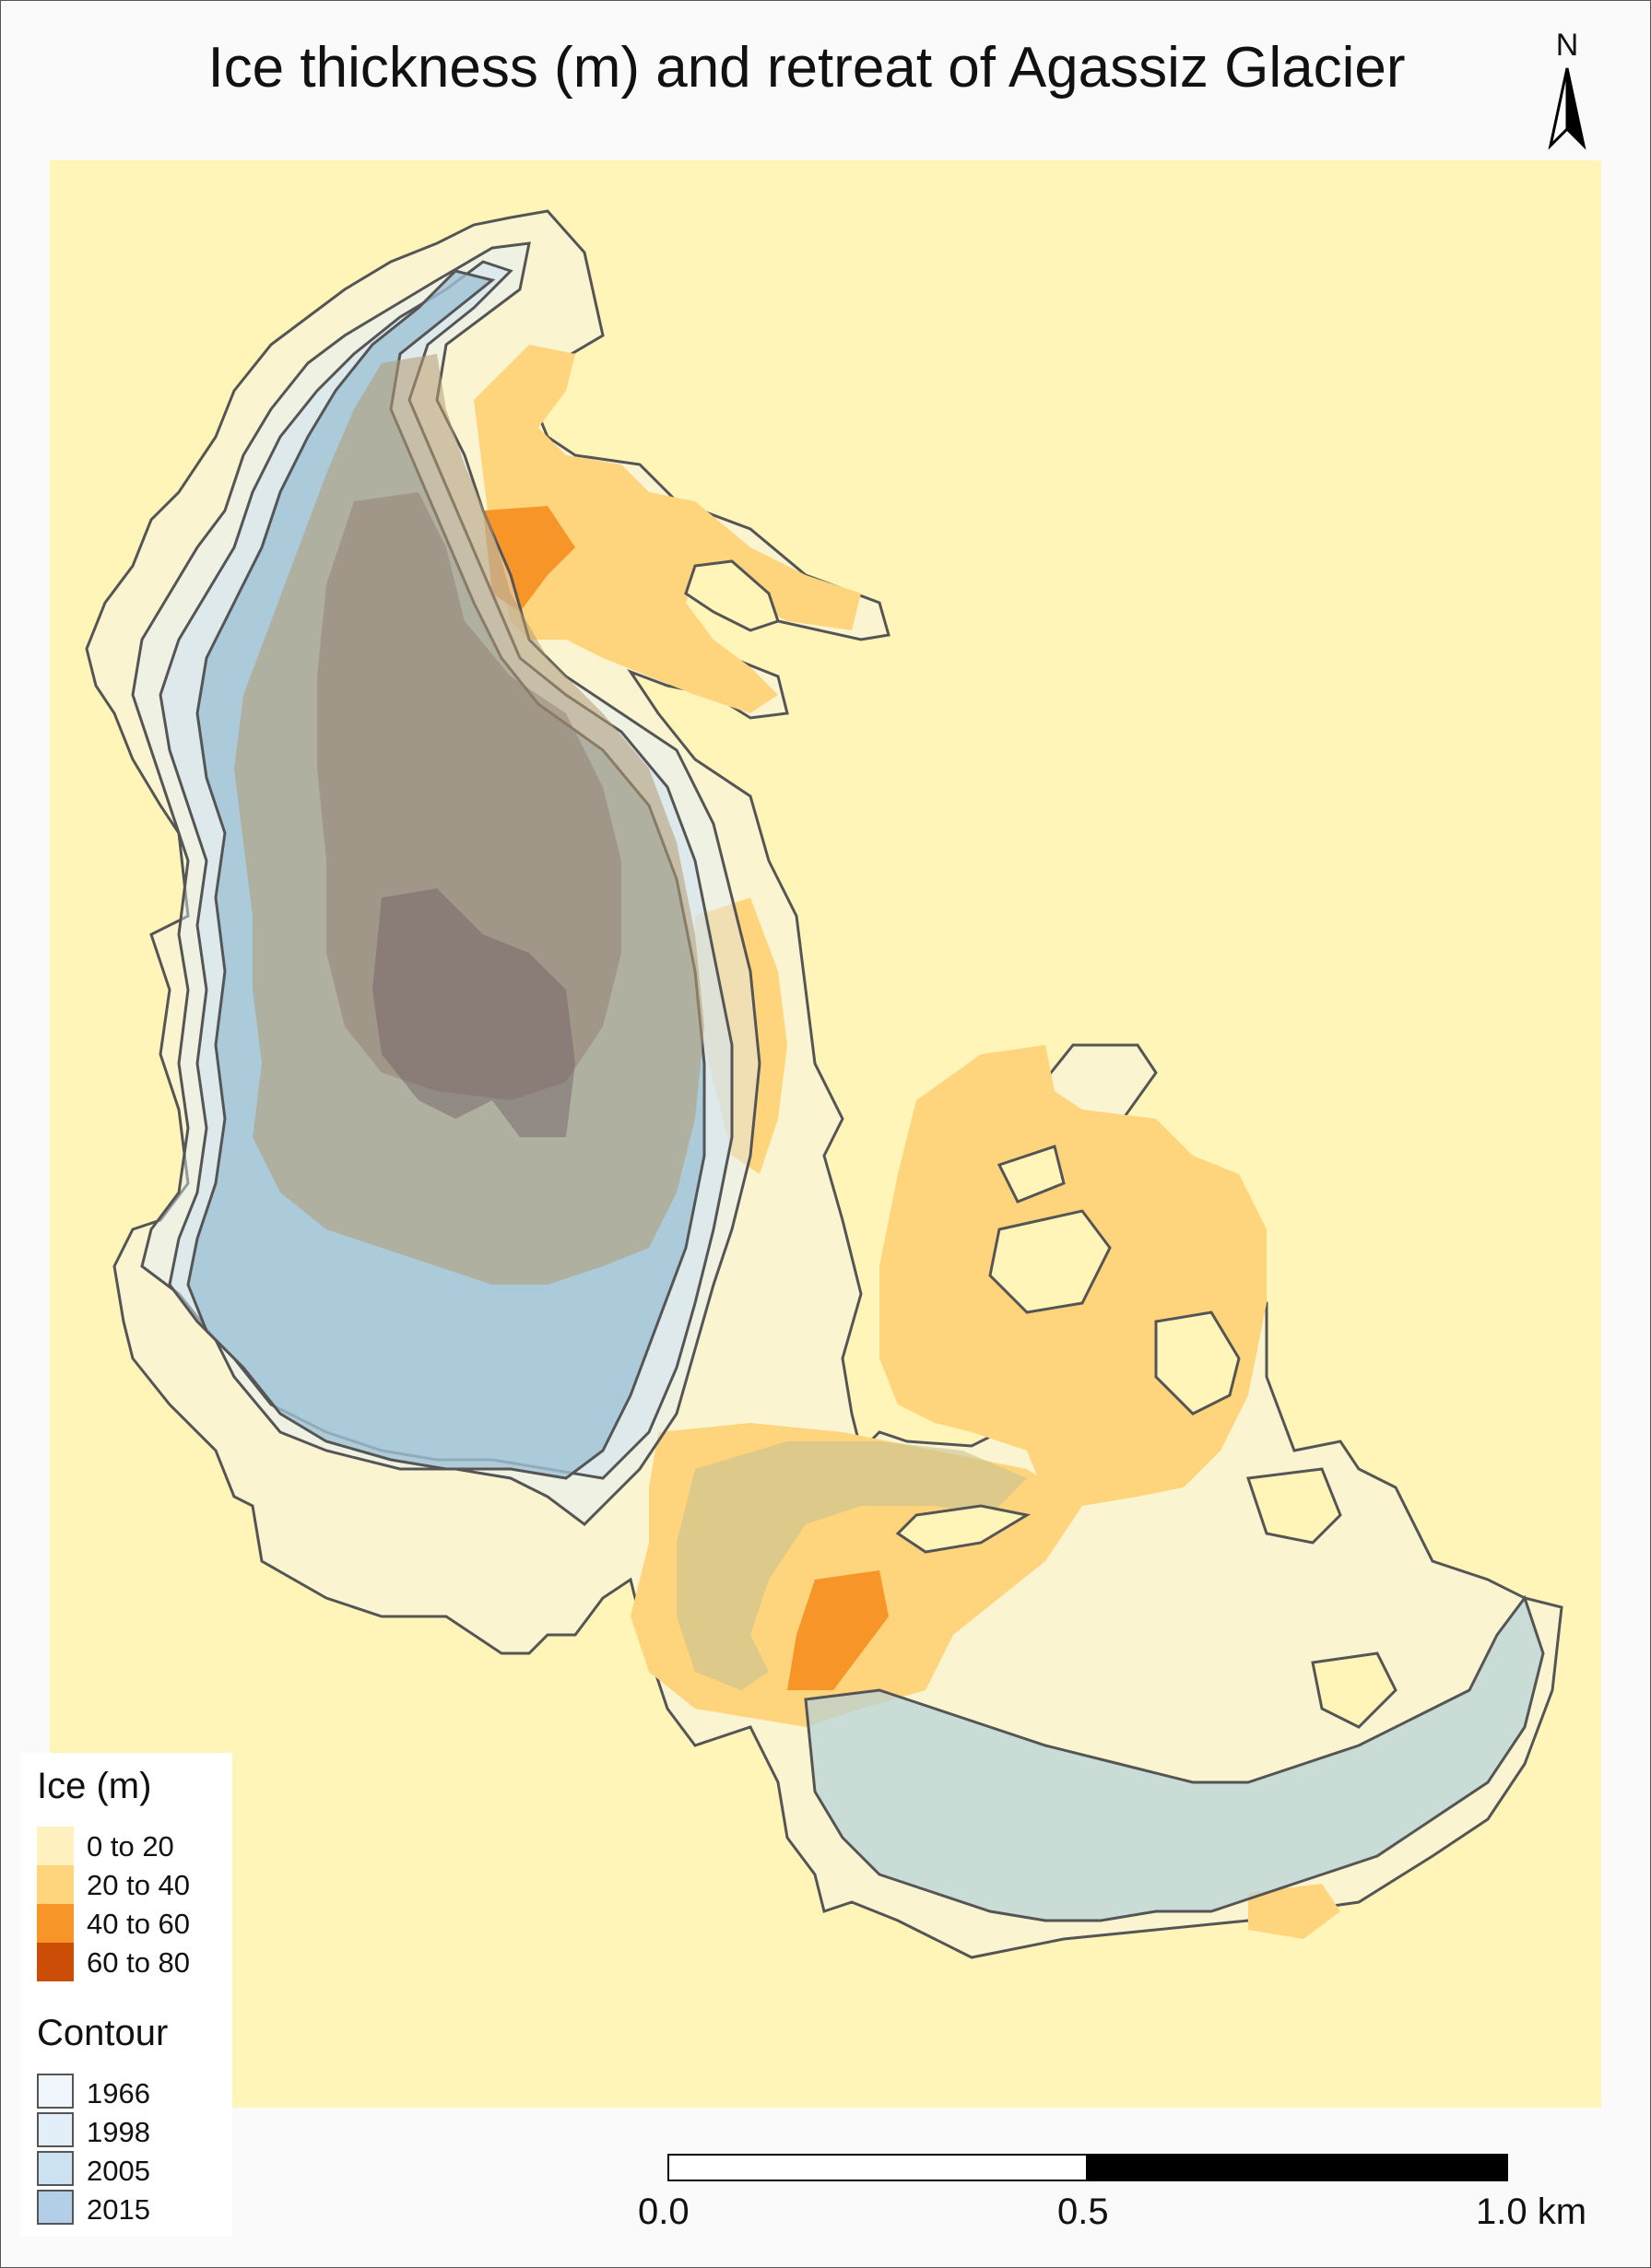 The height and width of the screenshot is (2268, 1651). What do you see at coordinates (877, 2167) in the screenshot?
I see `scale-bar-segment-white` at bounding box center [877, 2167].